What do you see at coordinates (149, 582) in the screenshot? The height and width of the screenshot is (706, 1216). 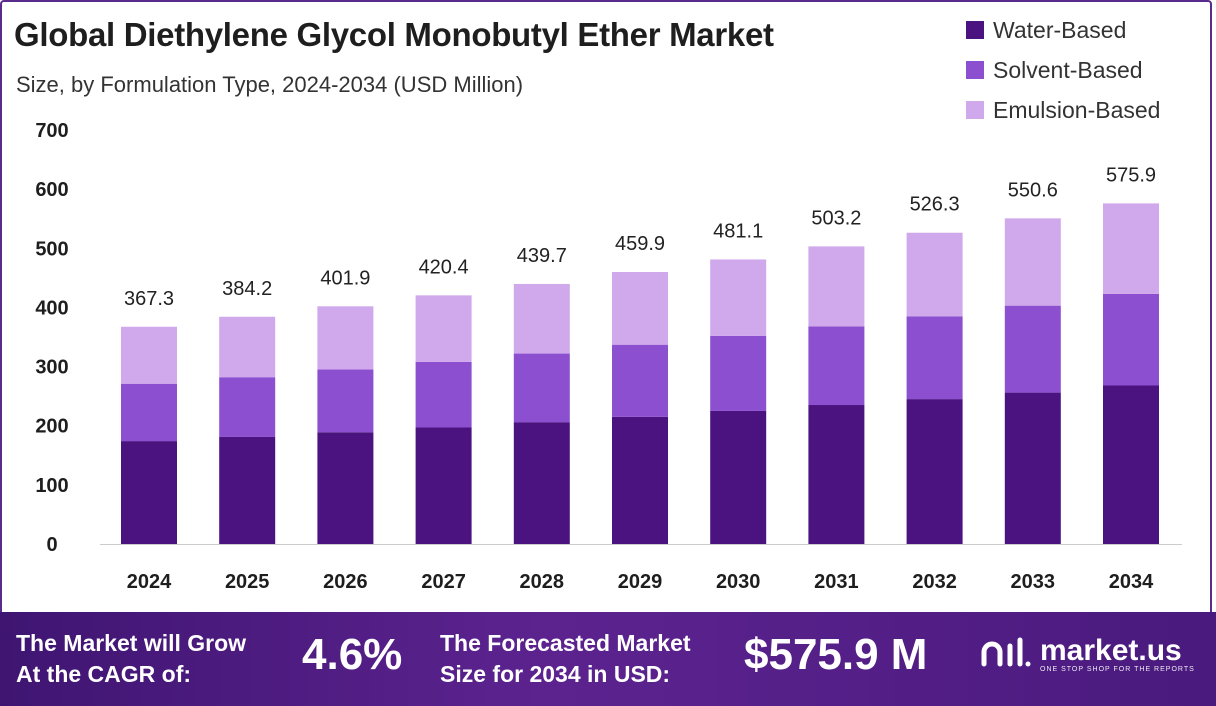 I see `x-tick-label: 2024` at bounding box center [149, 582].